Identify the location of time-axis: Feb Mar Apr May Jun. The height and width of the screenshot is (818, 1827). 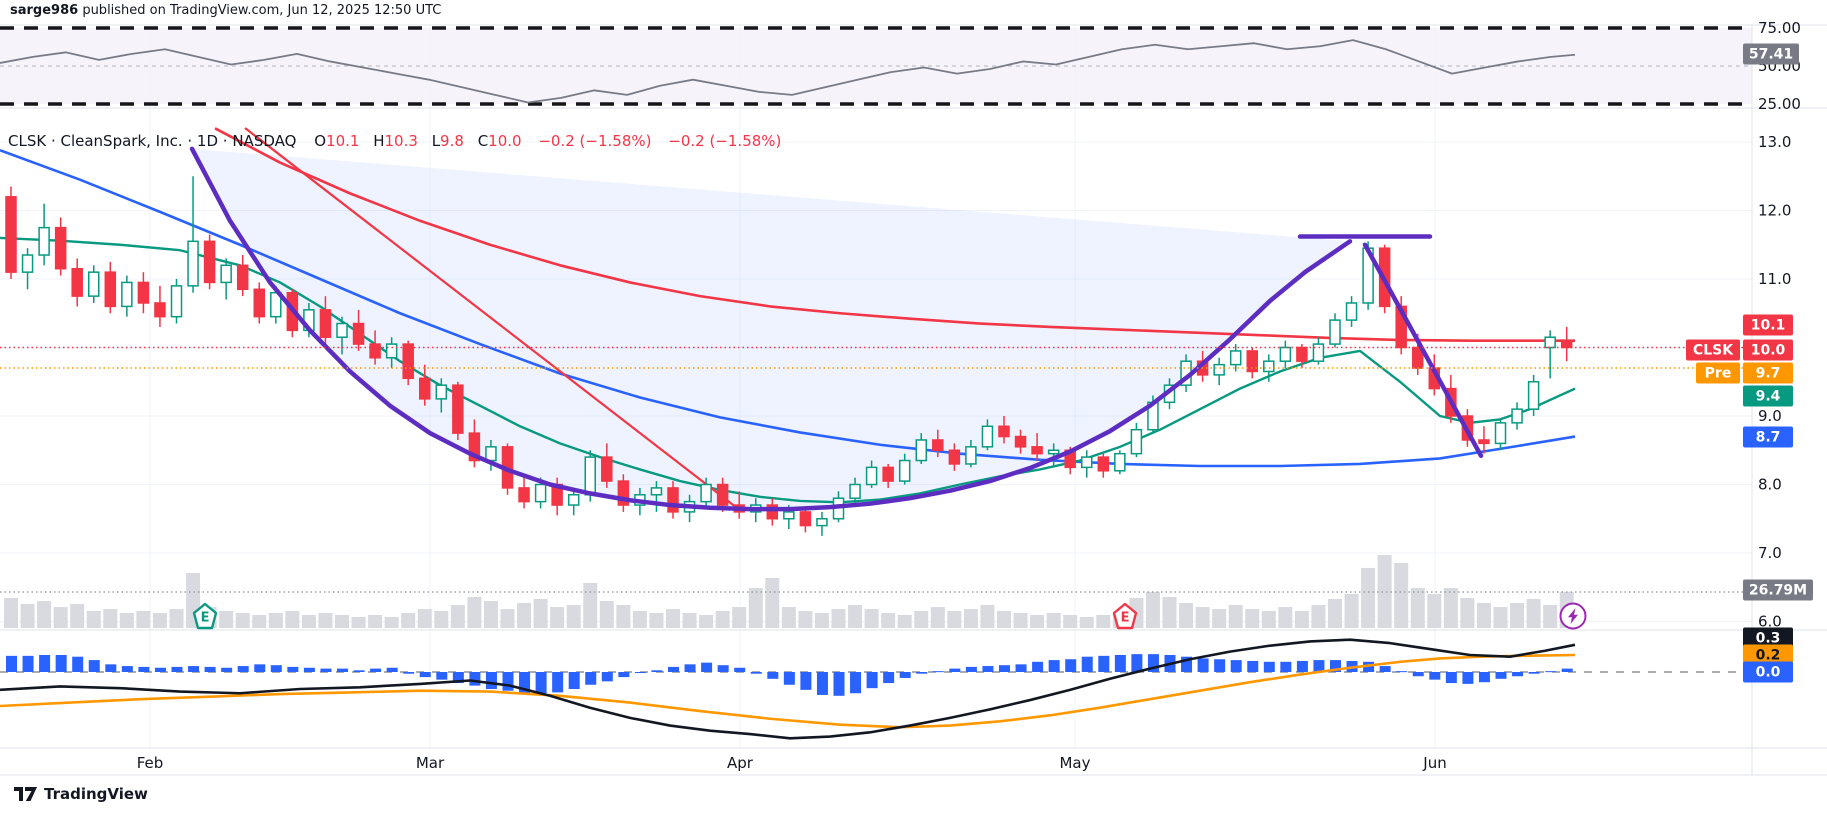
(792, 763).